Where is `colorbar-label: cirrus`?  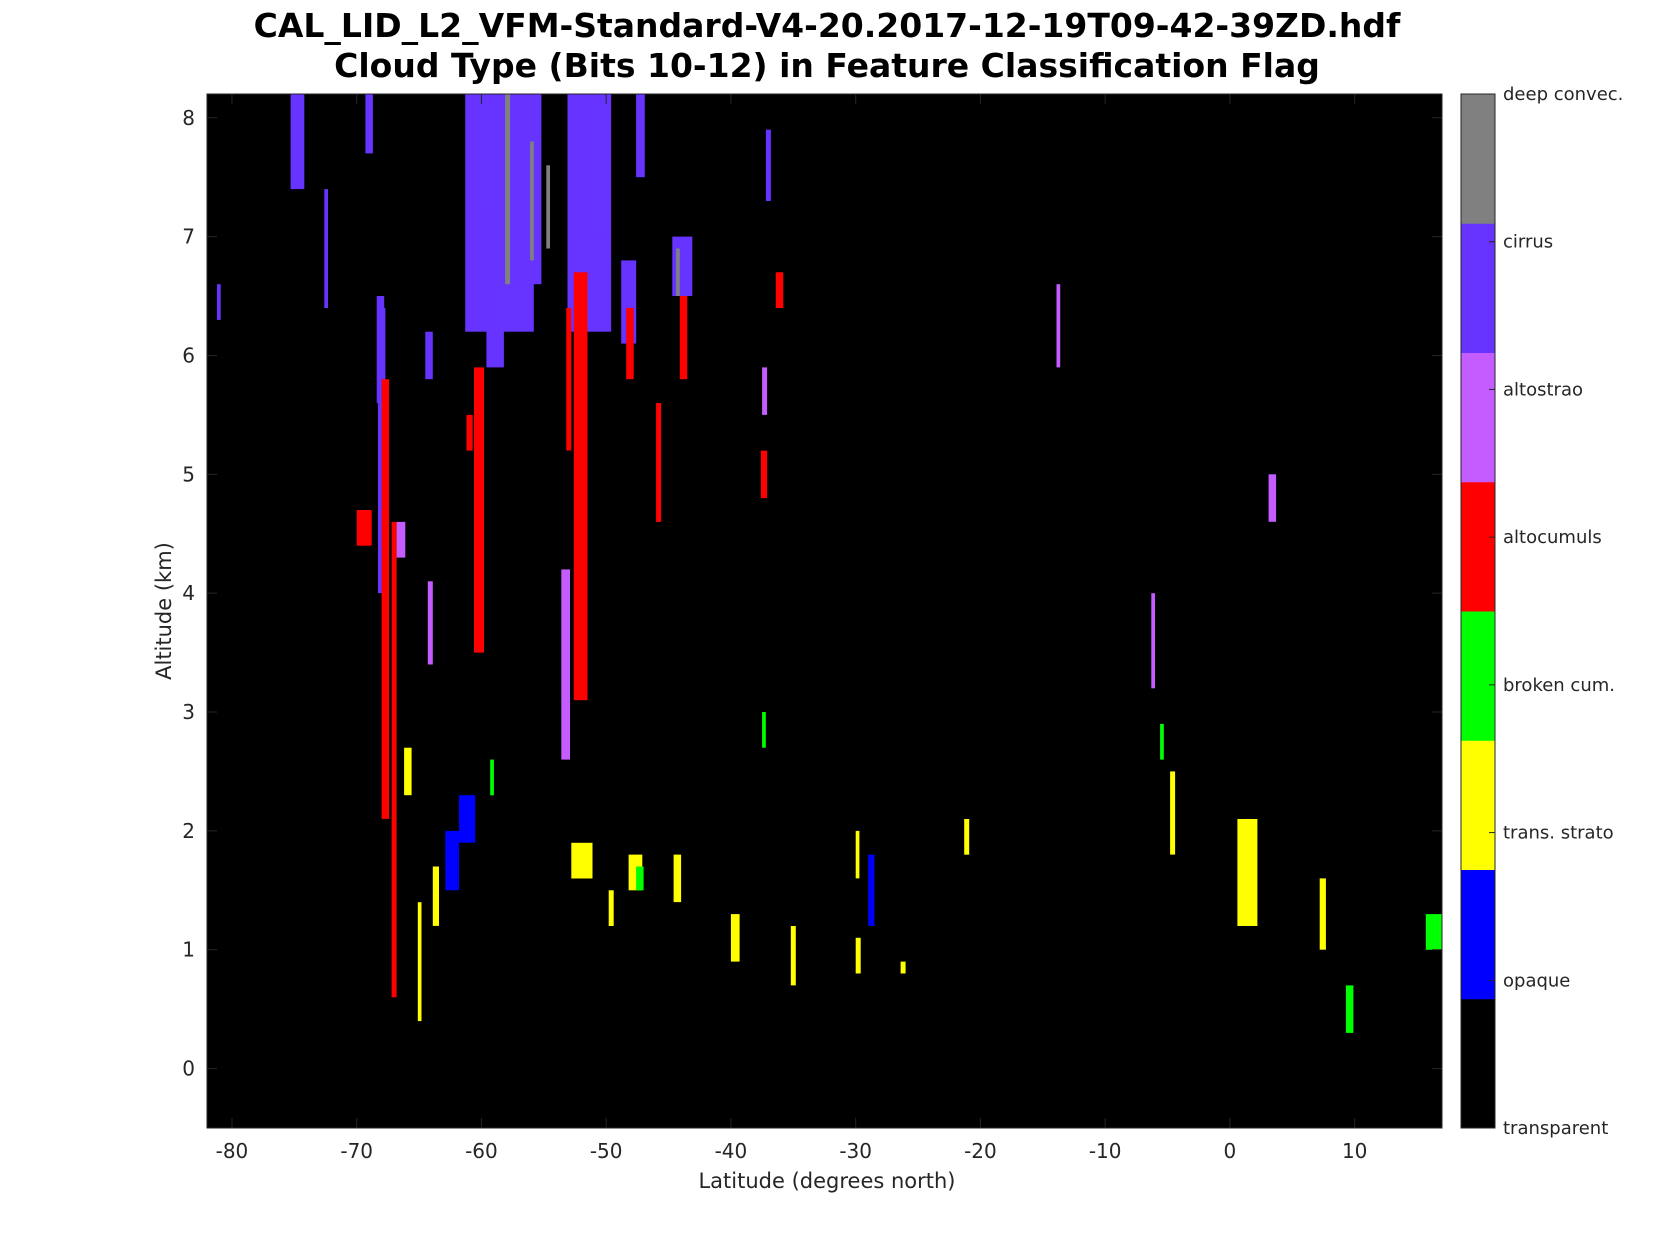 colorbar-label: cirrus is located at coordinates (1528, 242).